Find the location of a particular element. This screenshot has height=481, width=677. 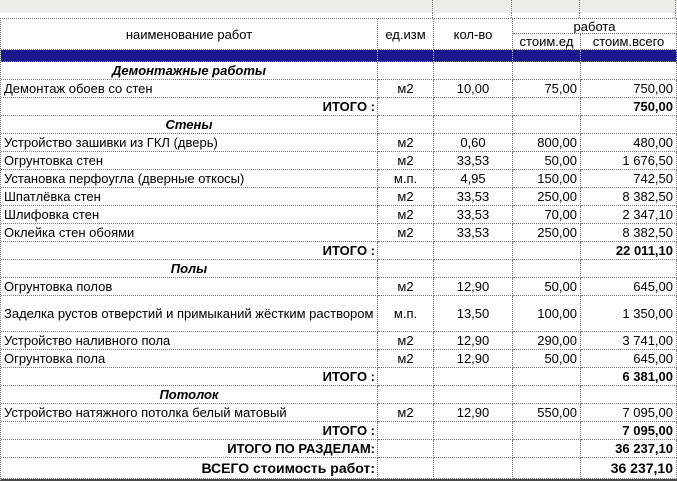

quantity-cell: 4,95 is located at coordinates (473, 179).